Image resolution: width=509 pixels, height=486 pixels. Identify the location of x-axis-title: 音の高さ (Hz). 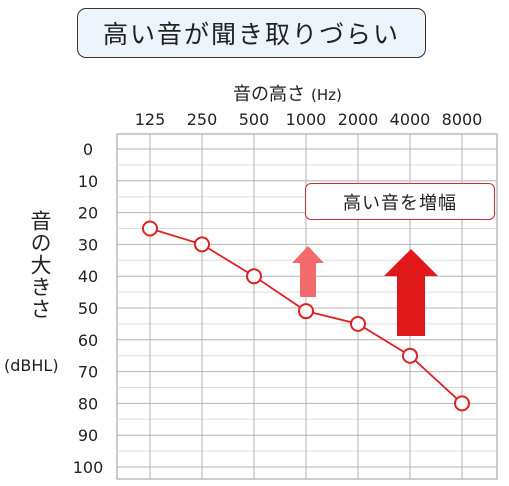
(287, 93).